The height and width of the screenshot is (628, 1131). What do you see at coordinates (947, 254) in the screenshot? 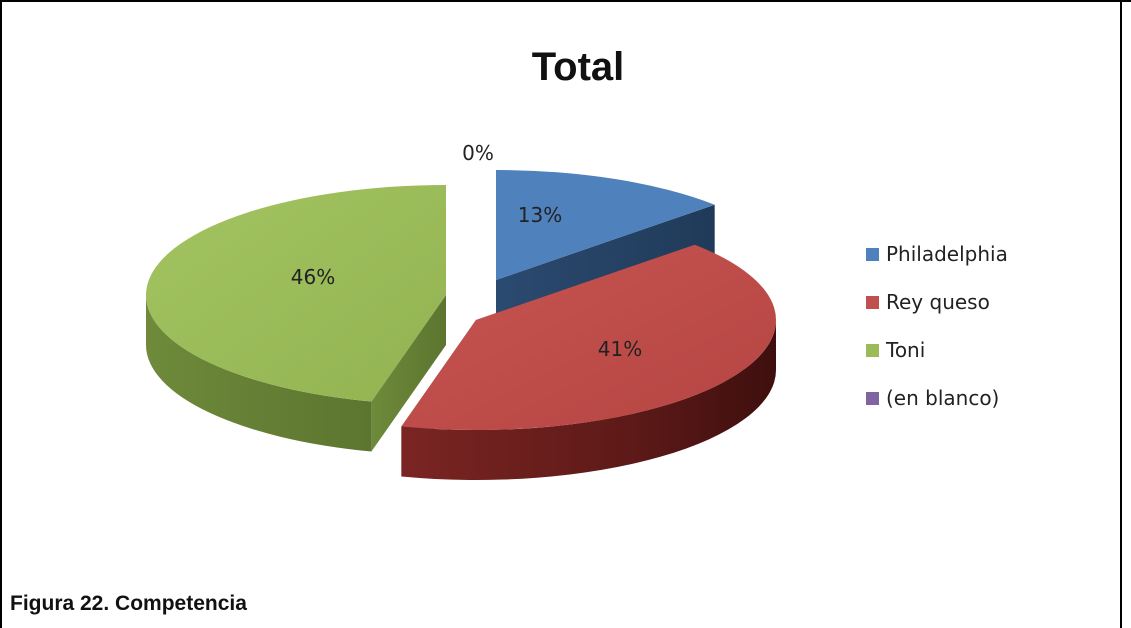
I see `legend-label-philadelphia: Philadelphia` at bounding box center [947, 254].